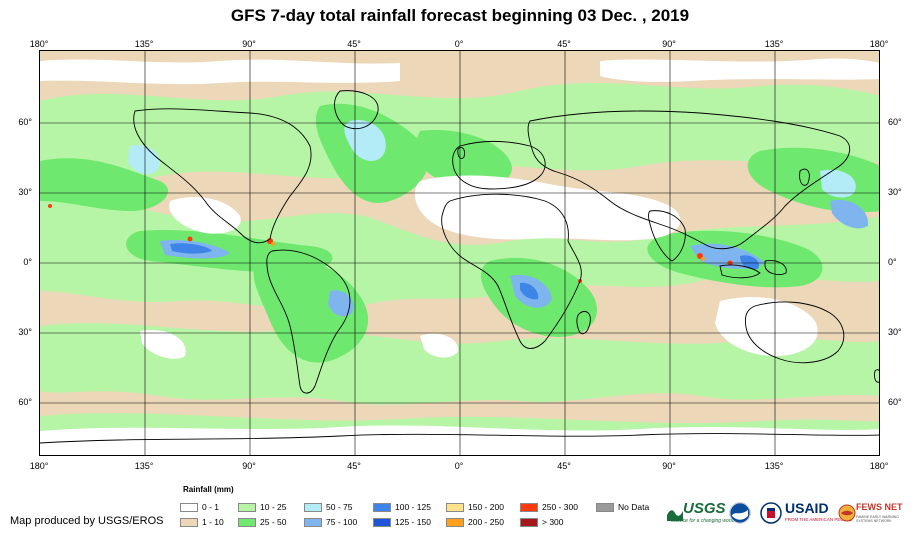 The image size is (920, 539). I want to click on usgs-tagline: science for a changing world, so click(703, 521).